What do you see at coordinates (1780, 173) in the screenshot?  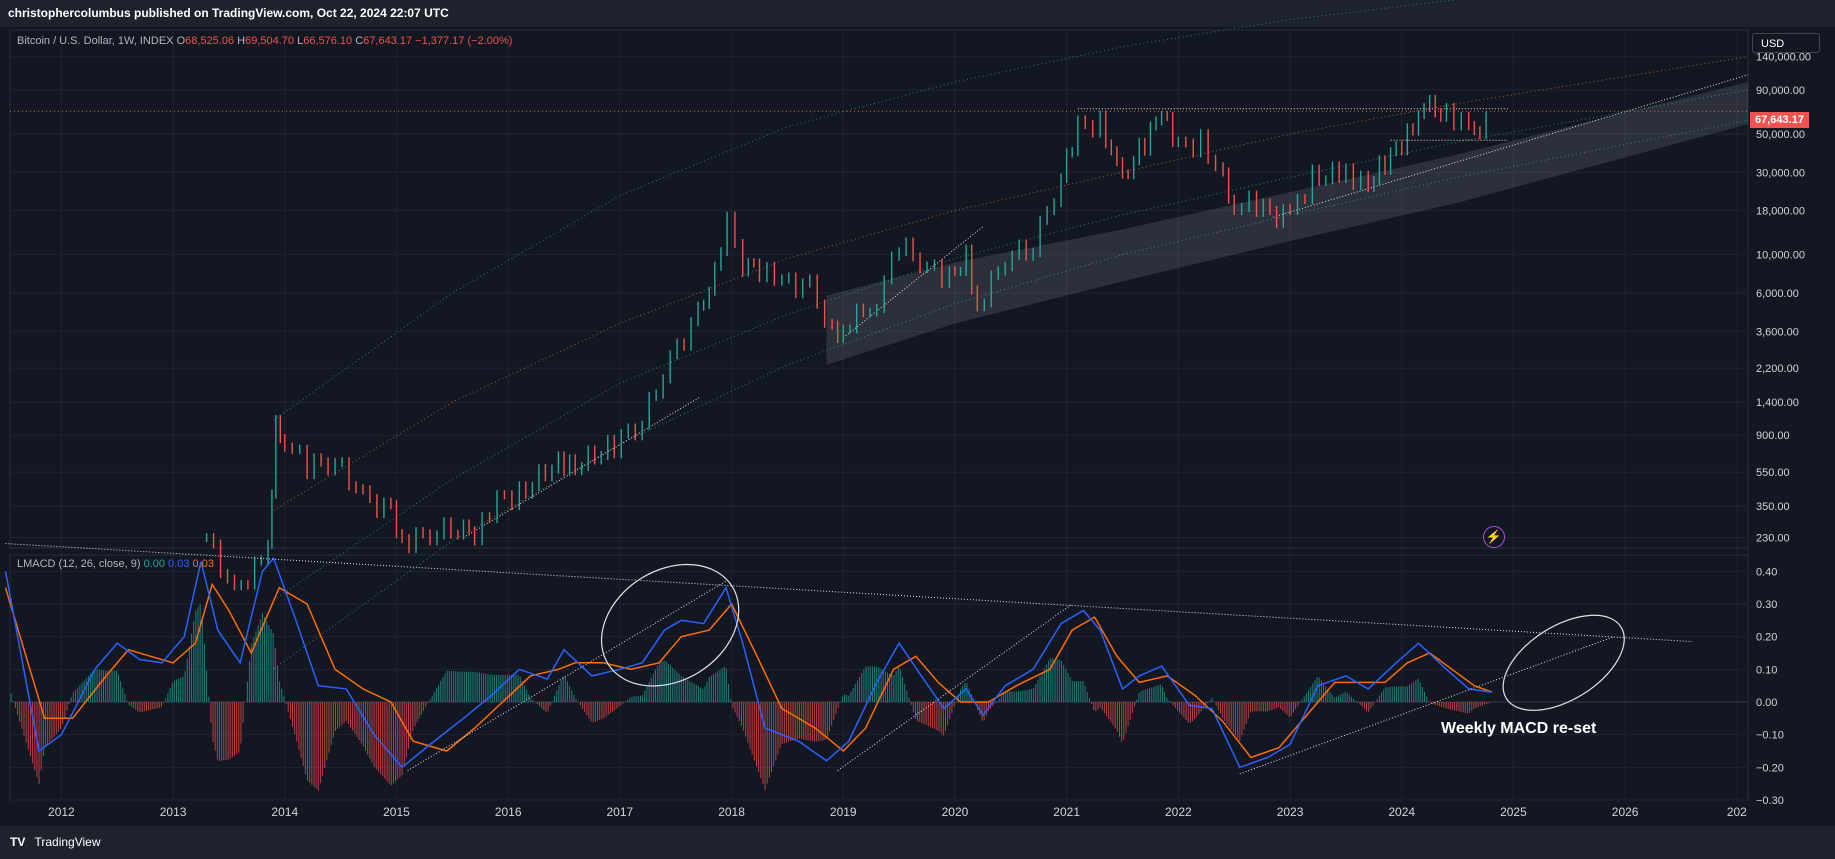 I see `price-tick-label: 30,000.00` at bounding box center [1780, 173].